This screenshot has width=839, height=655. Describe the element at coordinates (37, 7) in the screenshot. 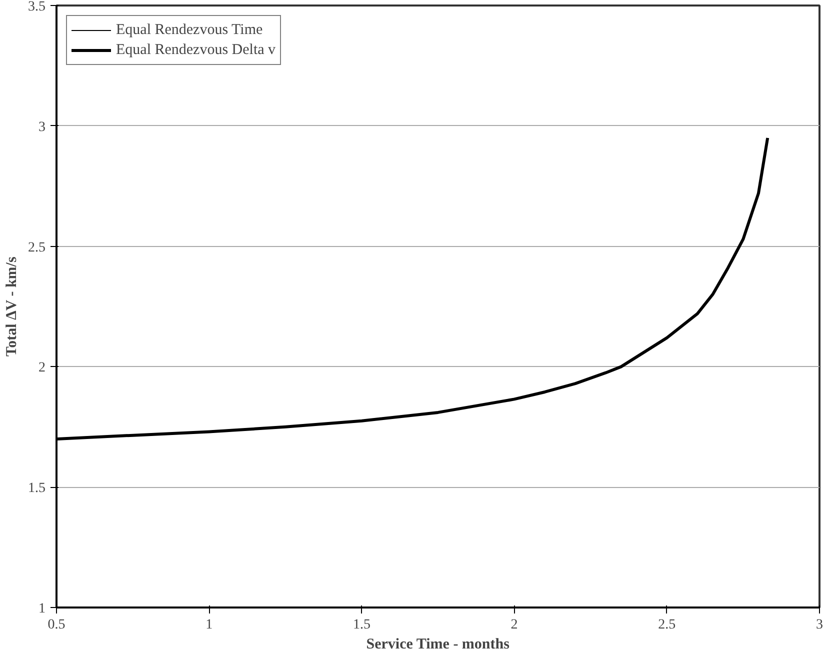

I see `y-tick-label: 3.5` at that location.